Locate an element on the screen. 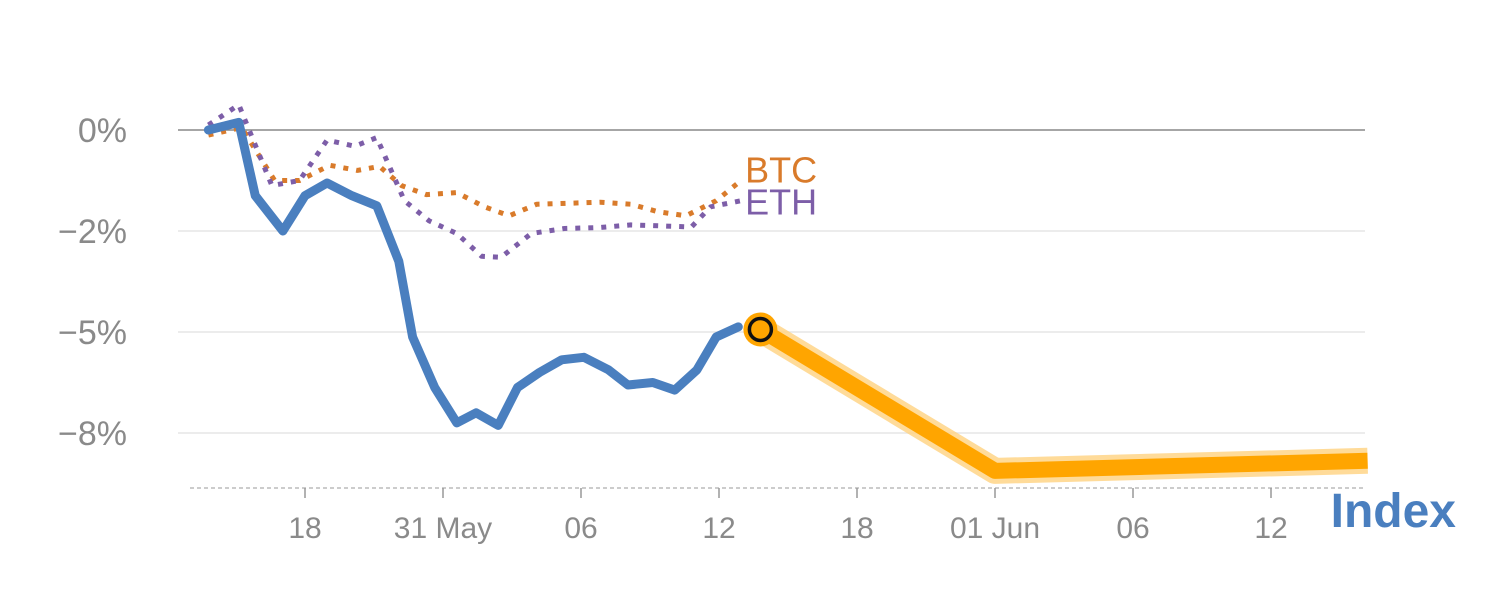  x-tick-label: 01 Jun is located at coordinates (995, 528).